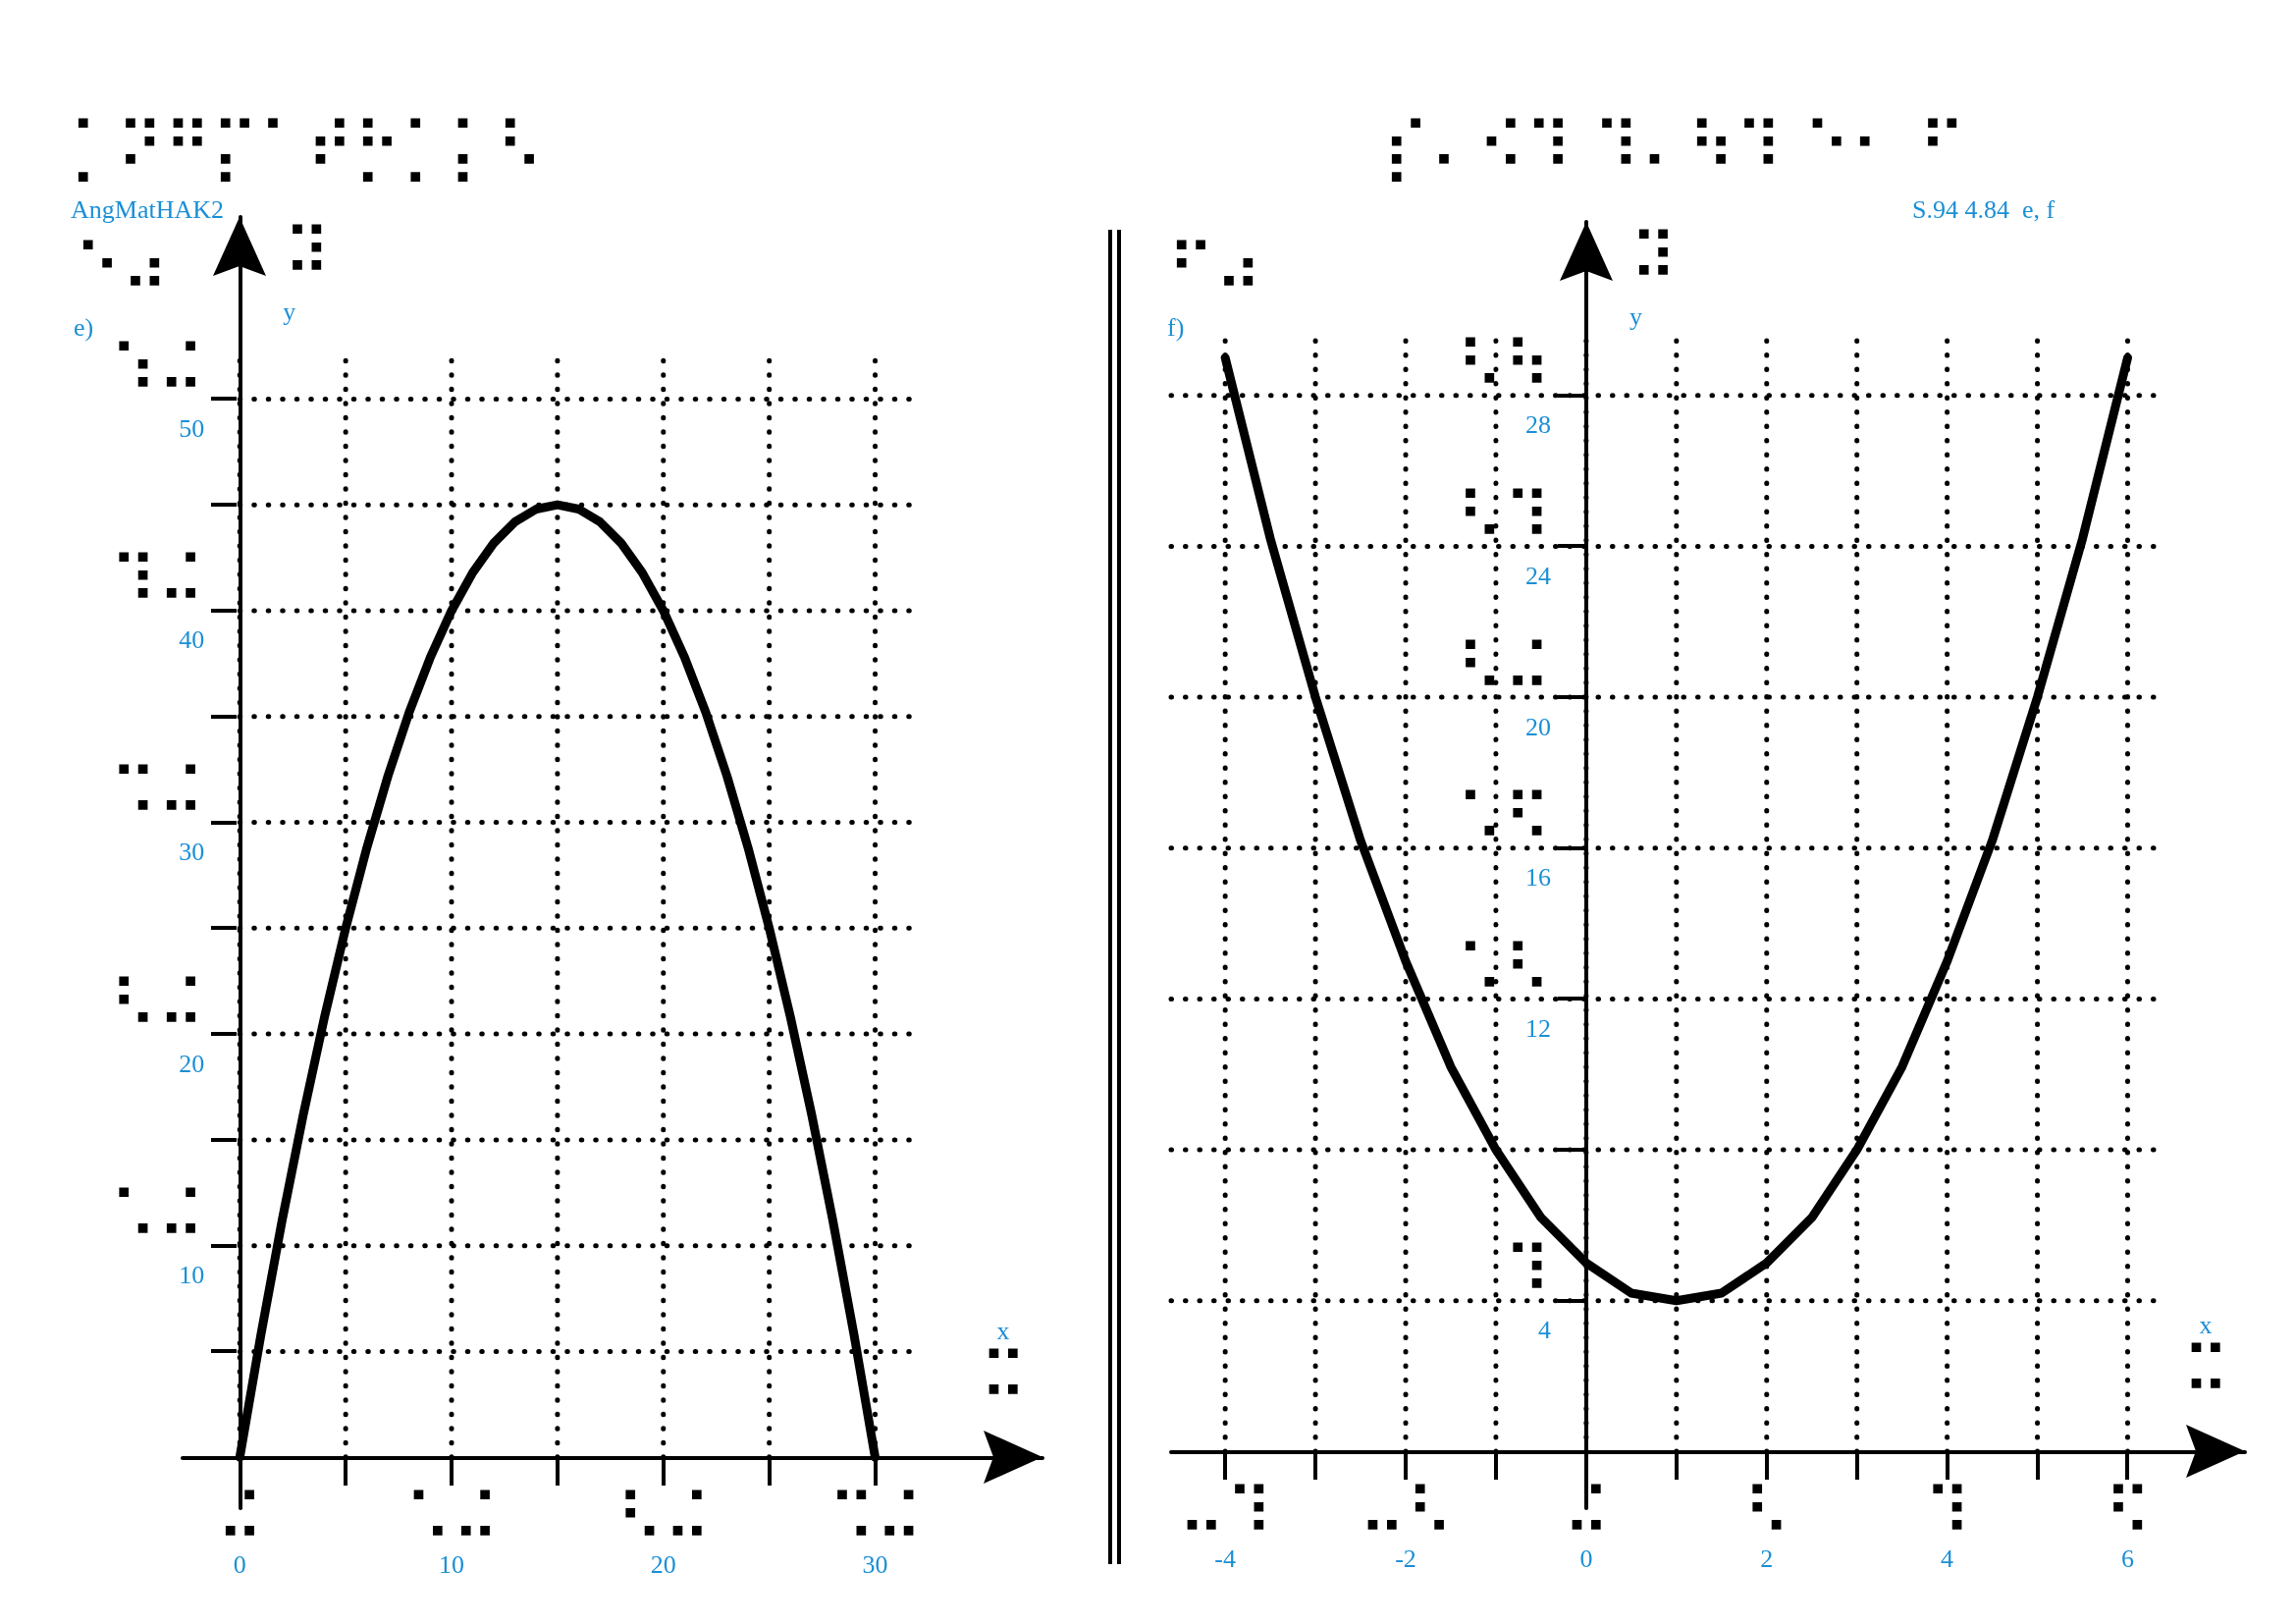 The height and width of the screenshot is (1624, 2296). I want to click on chart-title: ⠋⠴ f), so click(1214, 286).